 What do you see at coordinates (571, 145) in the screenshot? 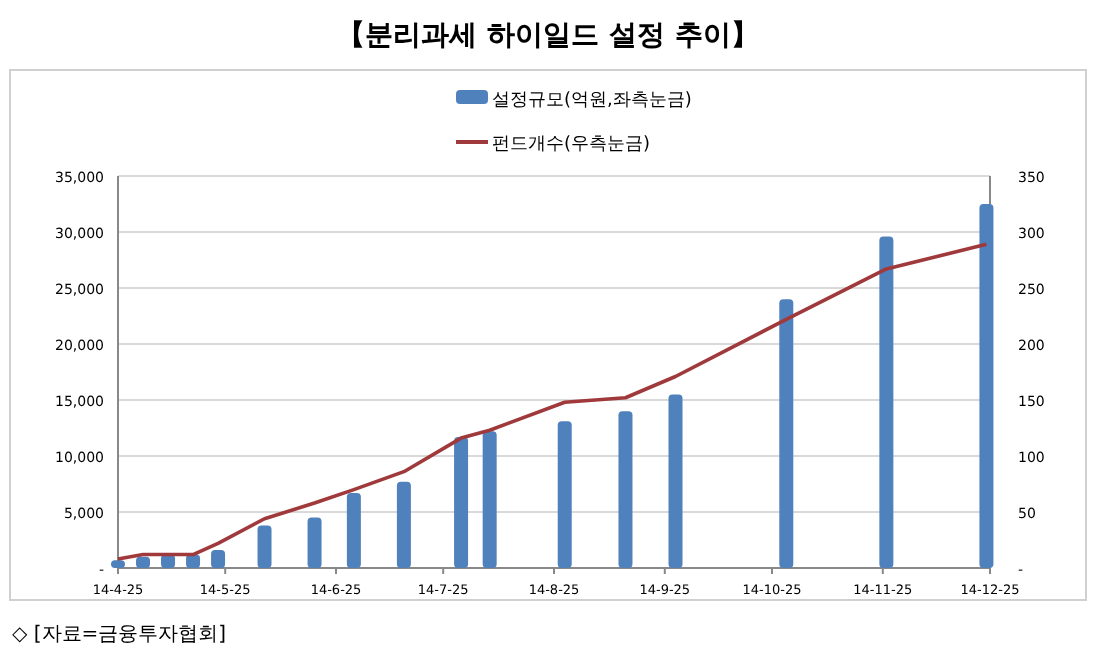
I see `legend-label: 펀드개수(우측눈금)` at bounding box center [571, 145].